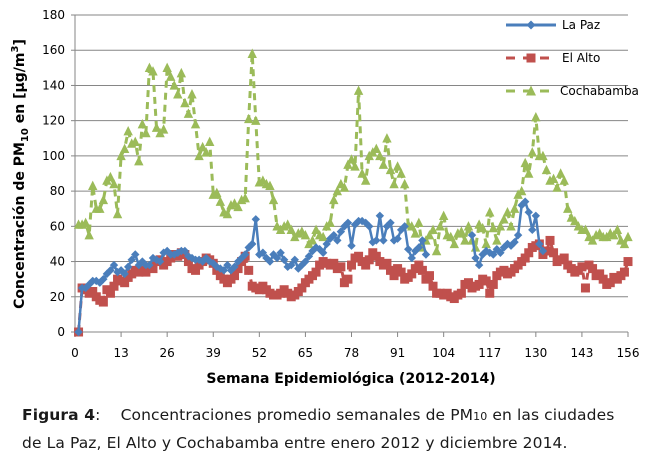  I want to click on y-tick-label: 80, so click(57, 191).